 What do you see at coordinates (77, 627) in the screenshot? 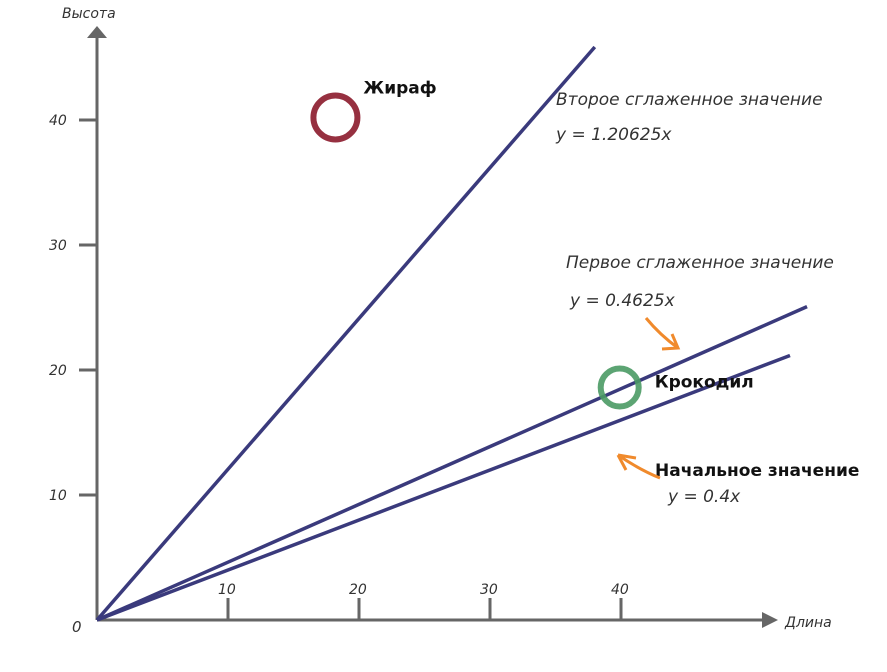
I see `origin-label: 0` at bounding box center [77, 627].